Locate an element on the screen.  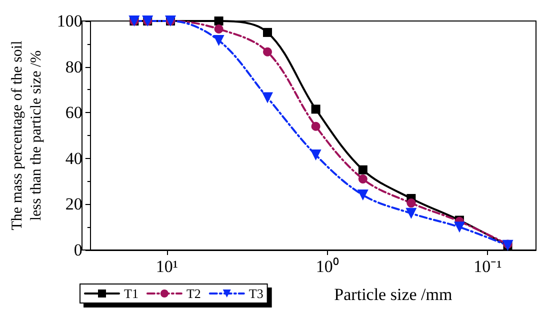
x-tick-label: 10¹ is located at coordinates (167, 266).